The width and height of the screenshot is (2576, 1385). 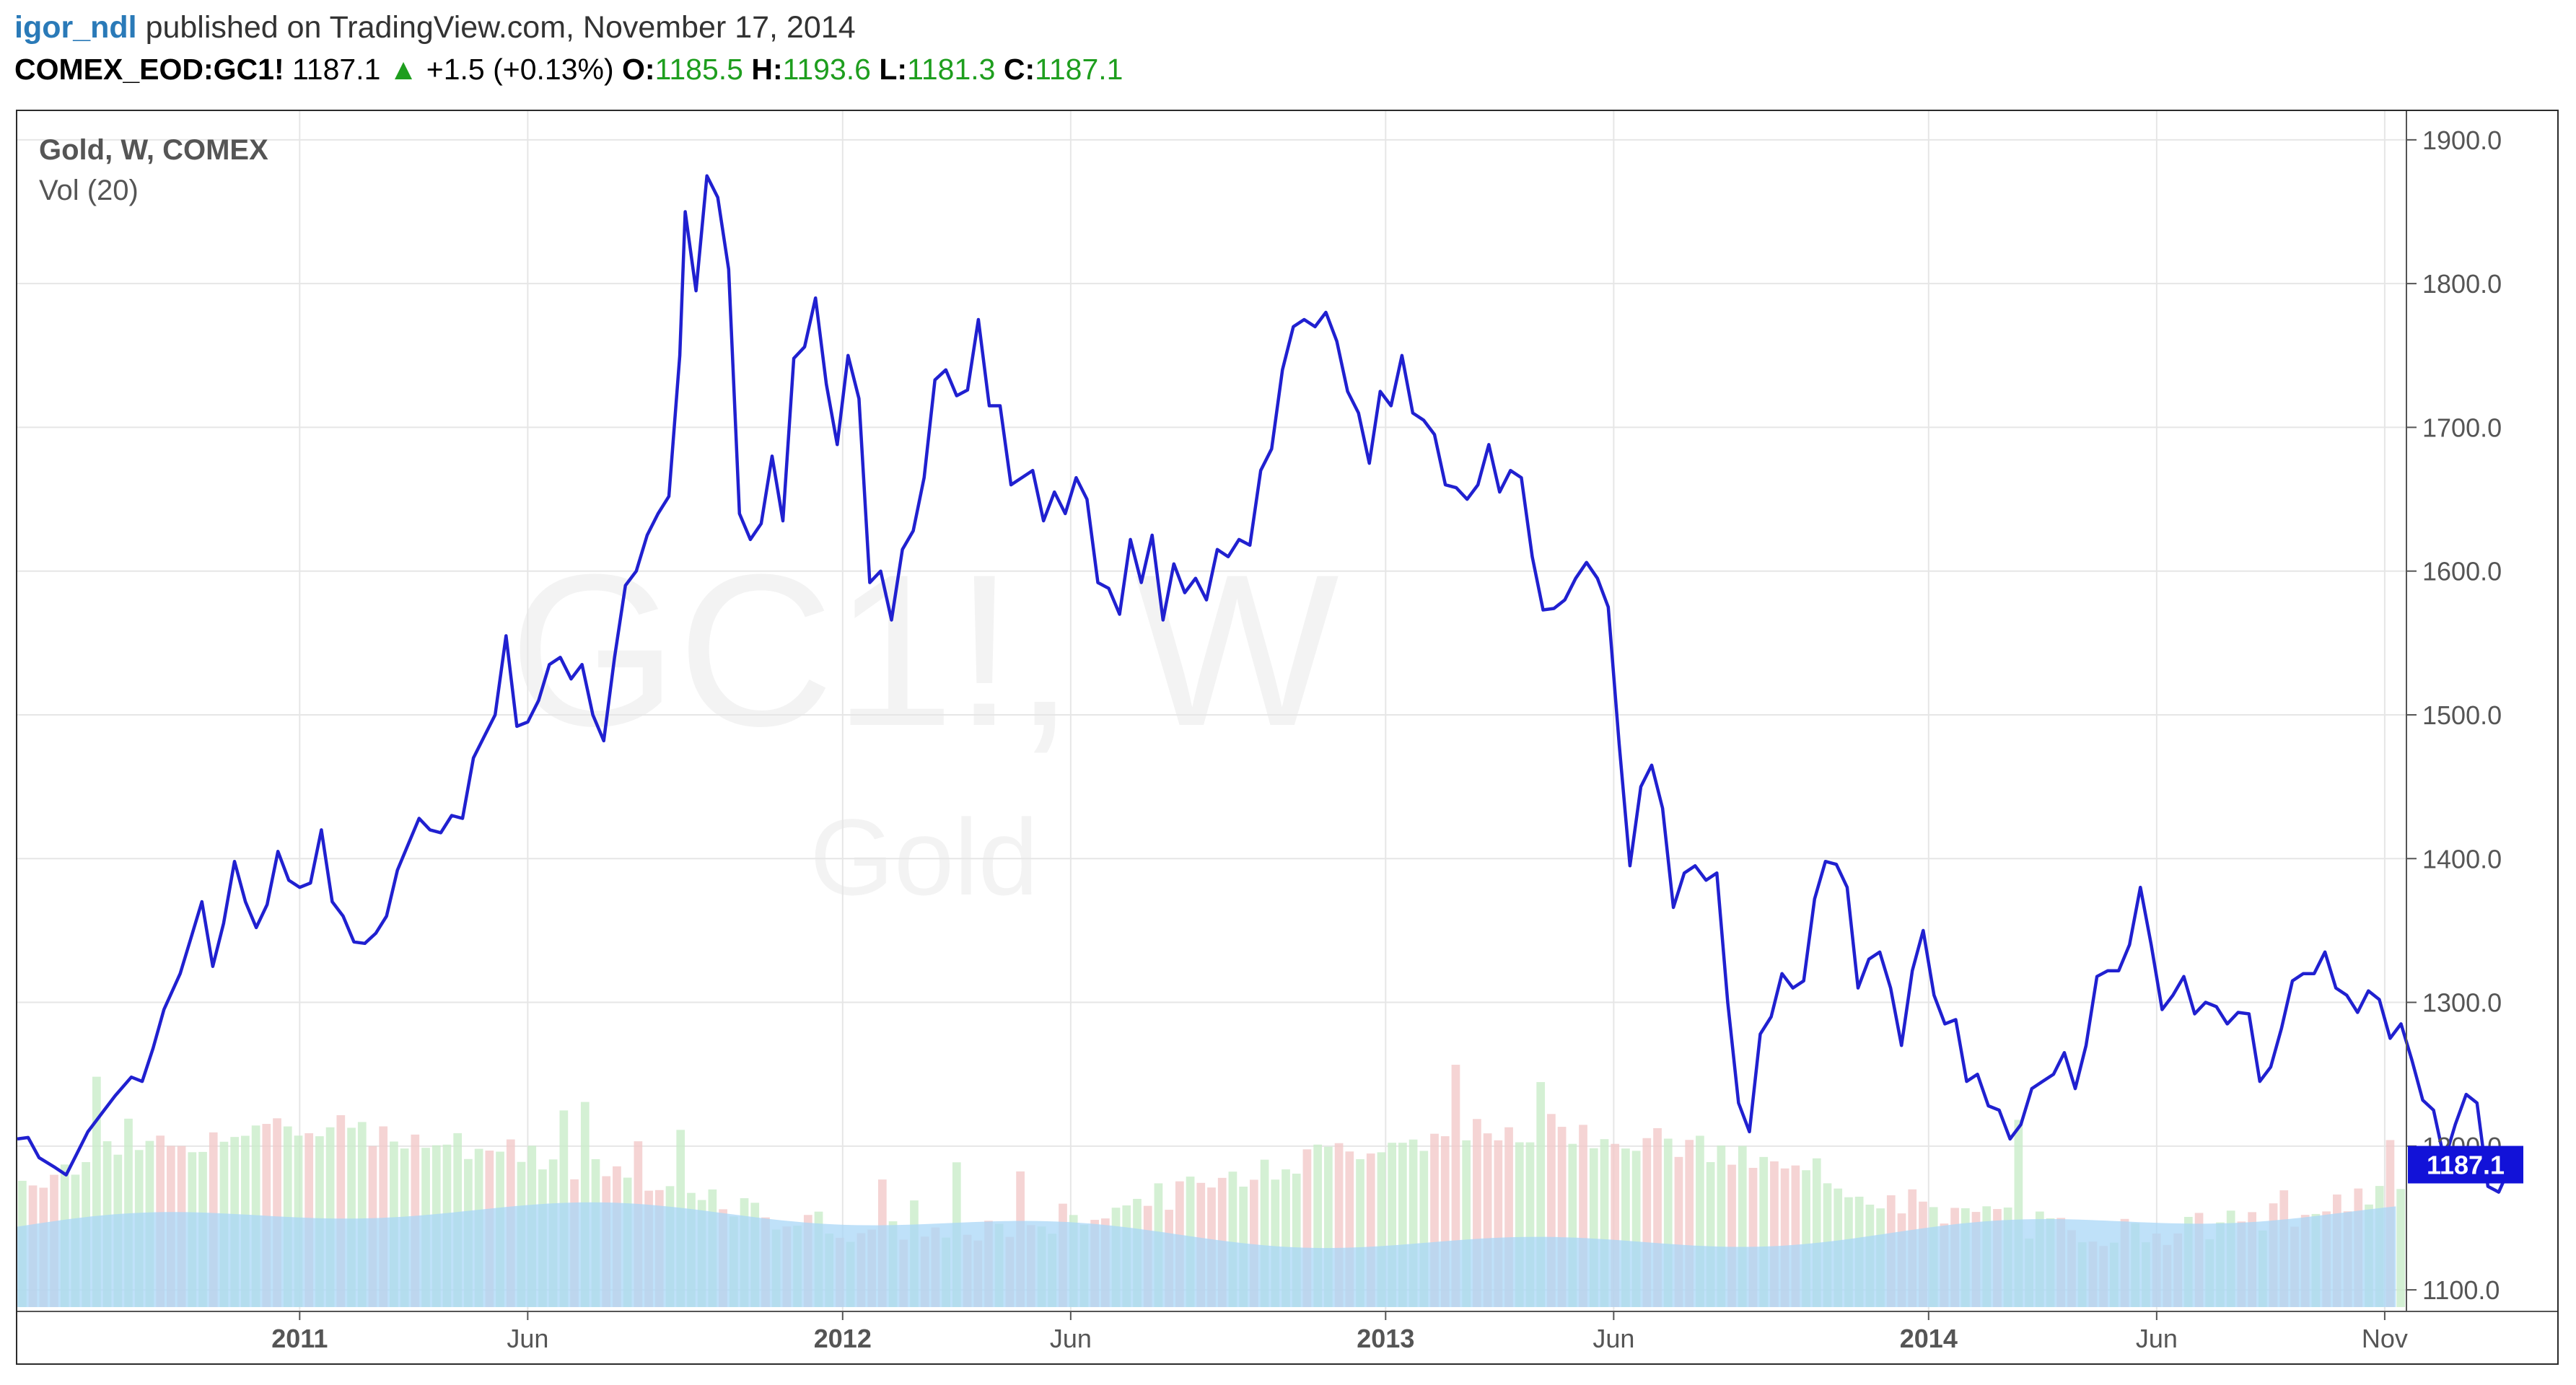 What do you see at coordinates (2462, 1003) in the screenshot?
I see `y-tick-label: 1300.0` at bounding box center [2462, 1003].